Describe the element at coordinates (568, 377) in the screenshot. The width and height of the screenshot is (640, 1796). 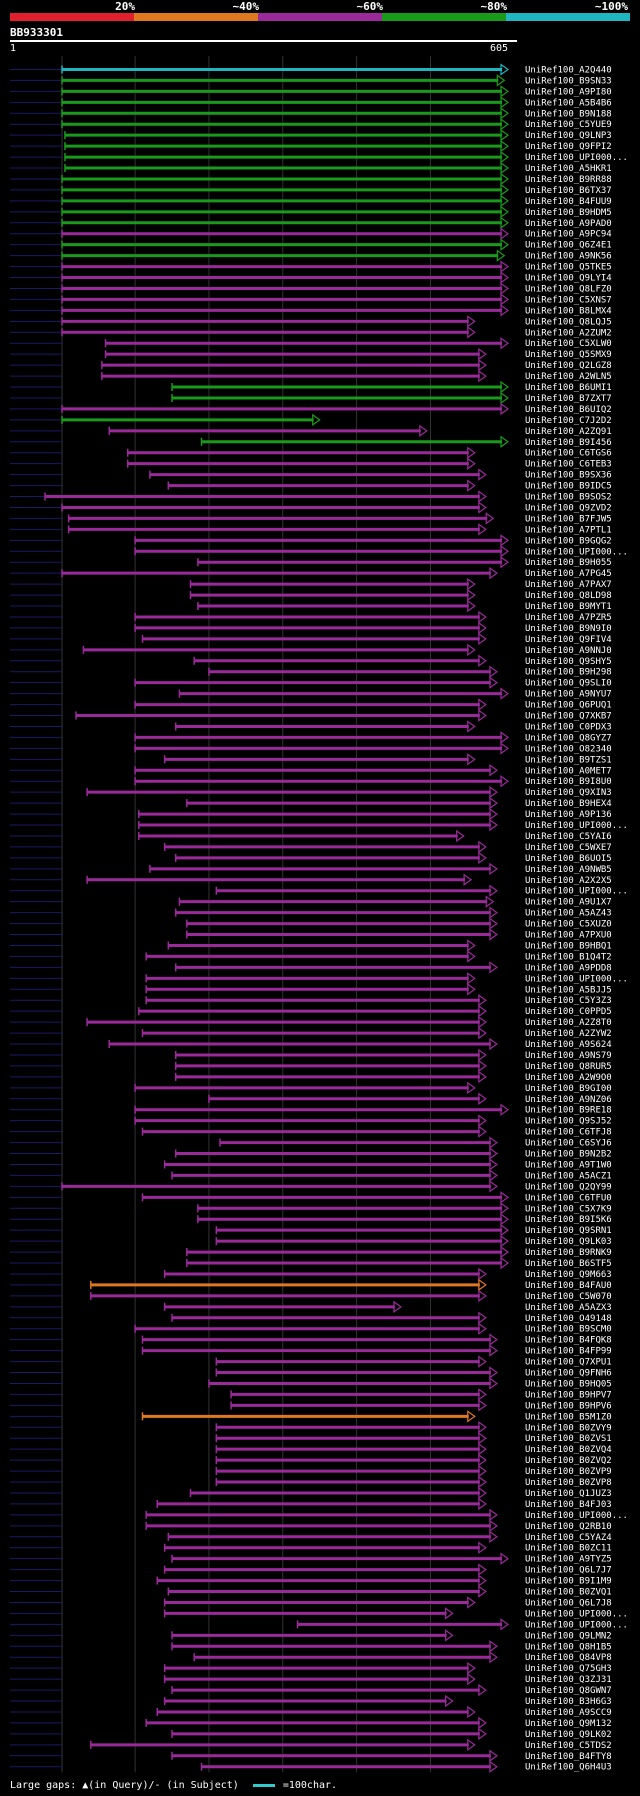
I see `hit-label: UniRef100_A2WLN5` at that location.